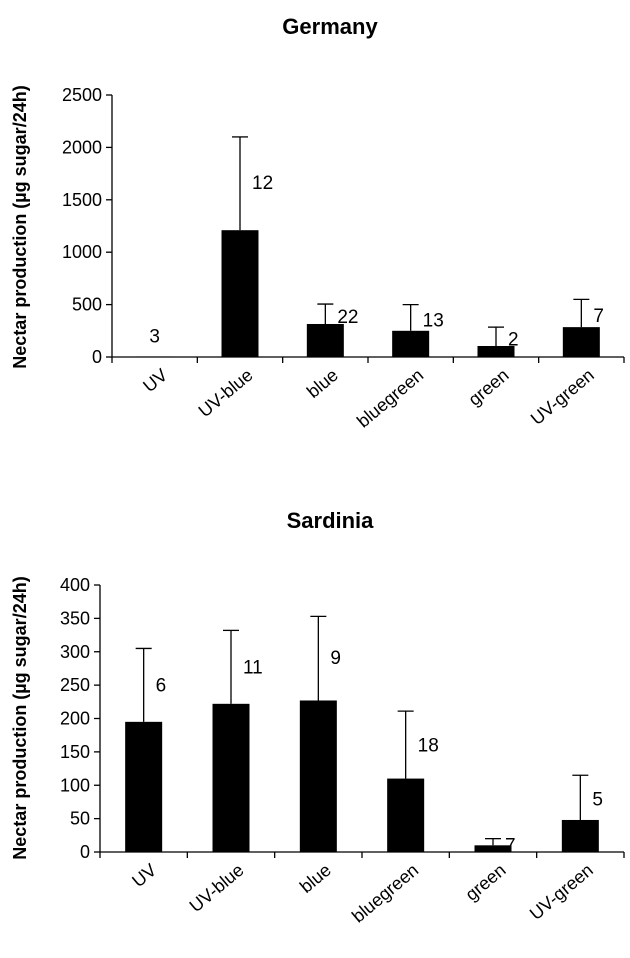 Image resolution: width=630 pixels, height=958 pixels. Describe the element at coordinates (75, 685) in the screenshot. I see `y-tick-label: 250` at that location.